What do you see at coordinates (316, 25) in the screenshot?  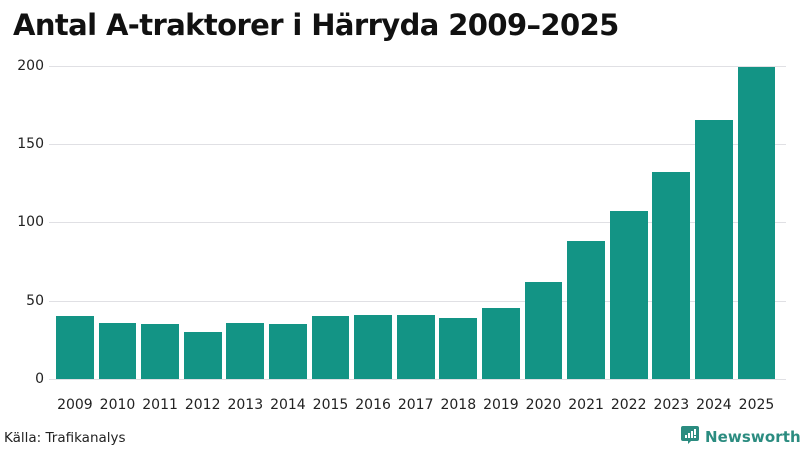 I see `chart-title: Antal A-traktorer i Härryda 2009–2025` at bounding box center [316, 25].